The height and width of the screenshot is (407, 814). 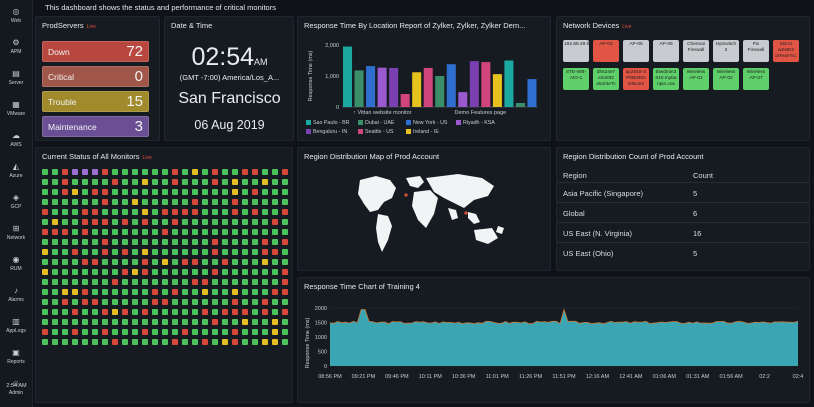 What do you see at coordinates (576, 79) in the screenshot?
I see `network-device-tile: STE-WB-AIO-1` at bounding box center [576, 79].